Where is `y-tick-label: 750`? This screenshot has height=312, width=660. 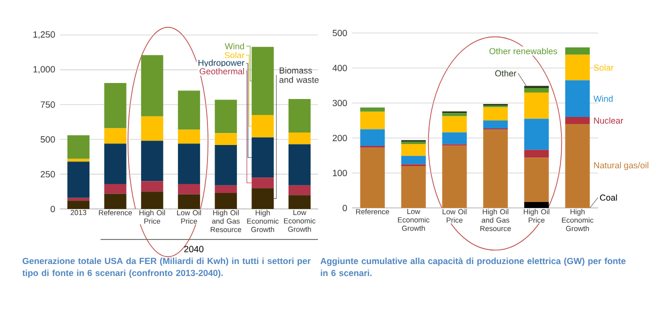
y-tick-label: 750 is located at coordinates (47, 104).